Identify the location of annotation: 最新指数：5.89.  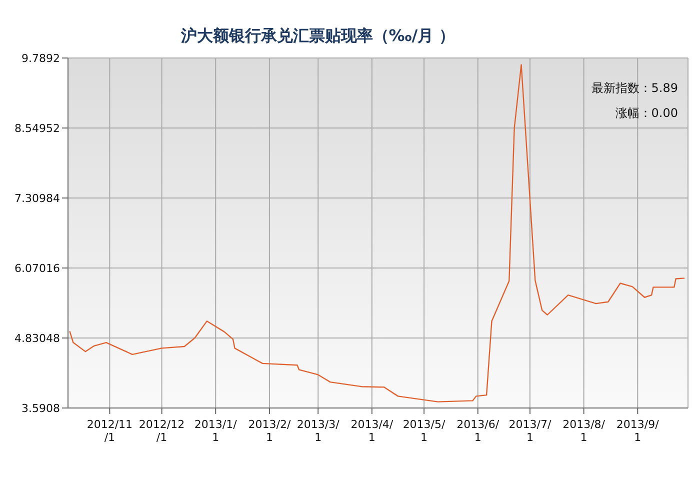
(634, 88).